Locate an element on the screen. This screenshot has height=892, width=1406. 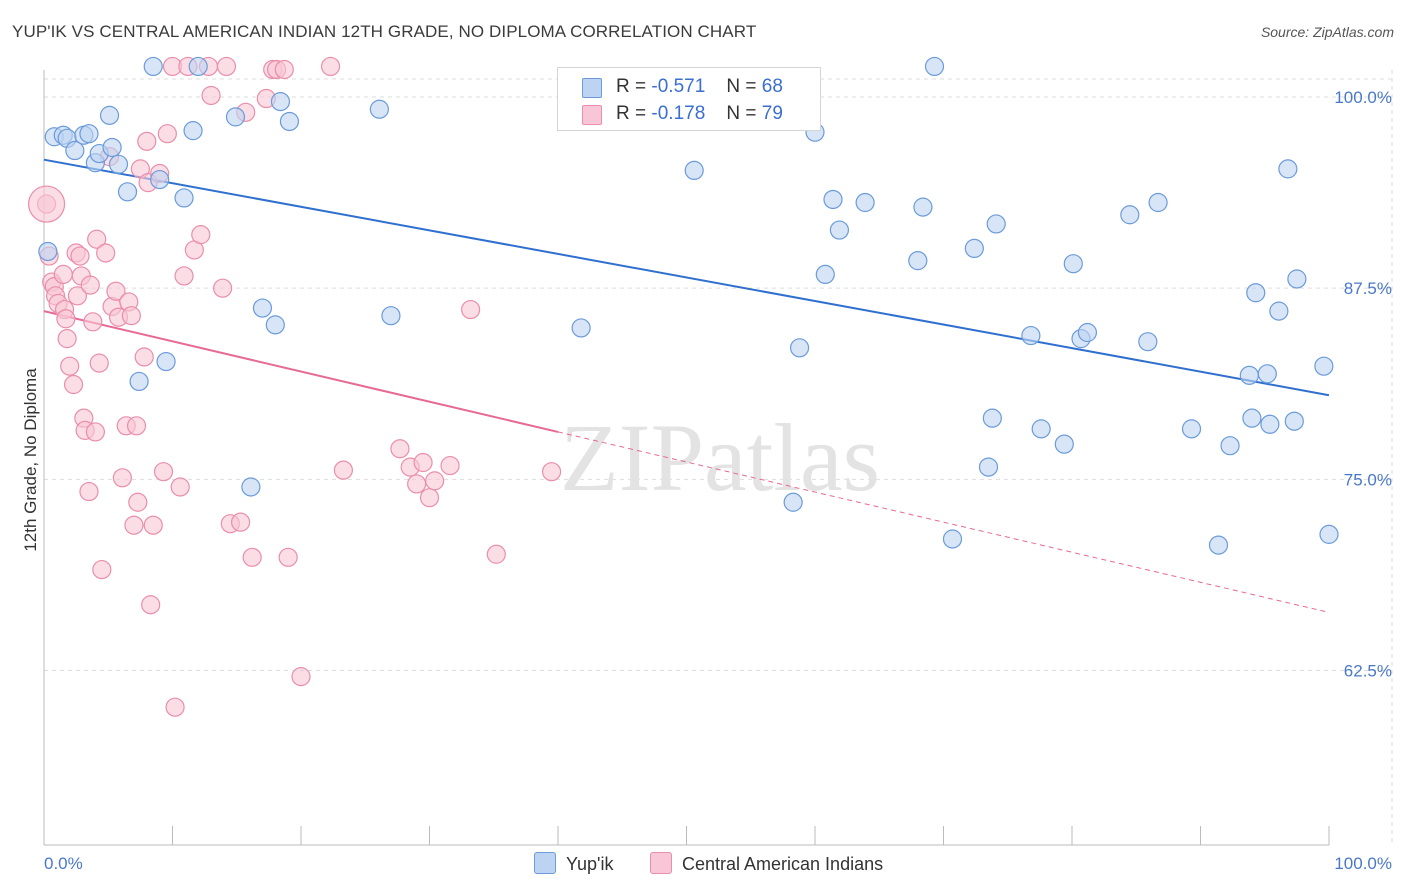
trend-line-cai-extension is located at coordinates (943, 522).